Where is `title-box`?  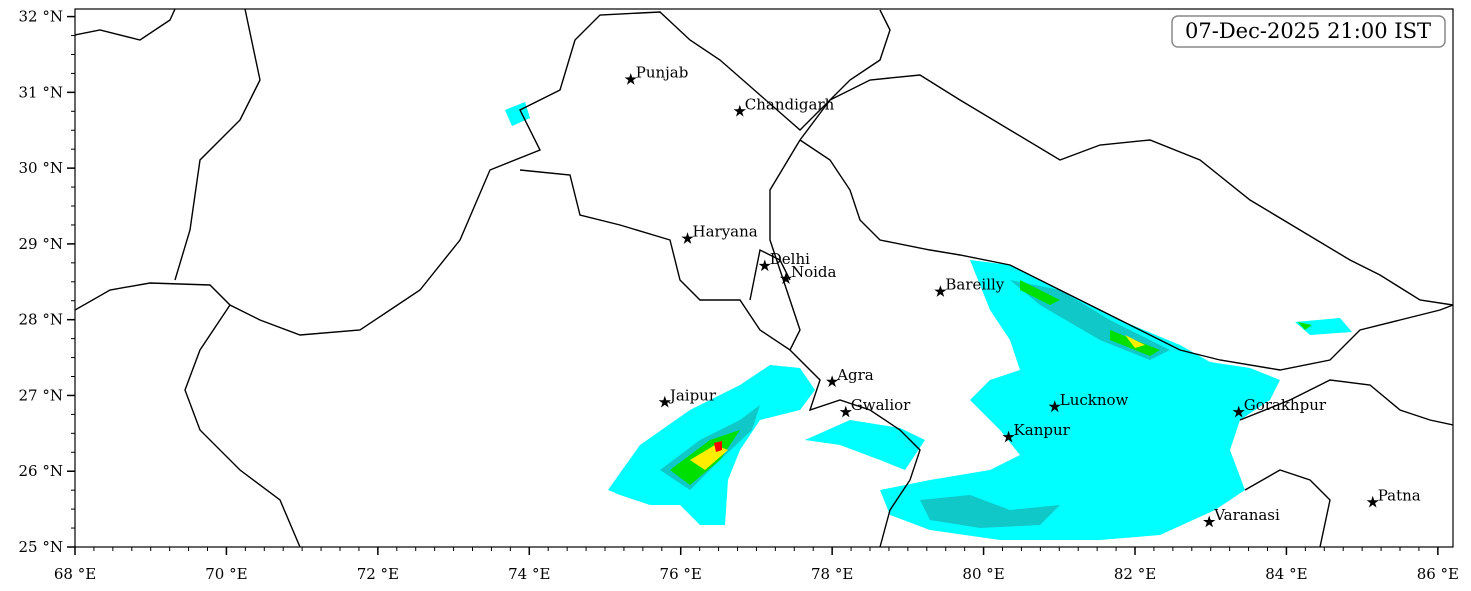 title-box is located at coordinates (1308, 31).